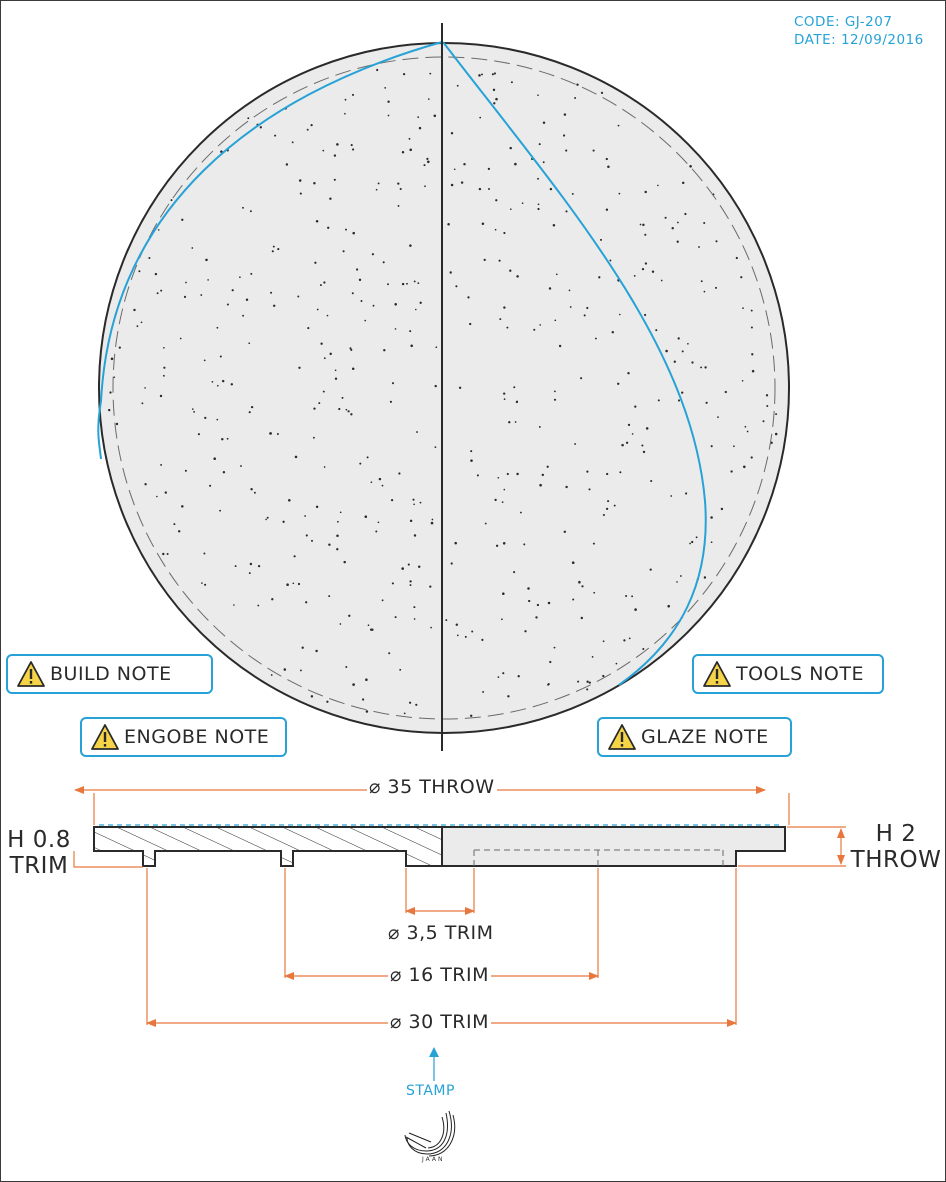 The image size is (946, 1182). I want to click on tools-note-badge: TOOLS NOTE, so click(788, 674).